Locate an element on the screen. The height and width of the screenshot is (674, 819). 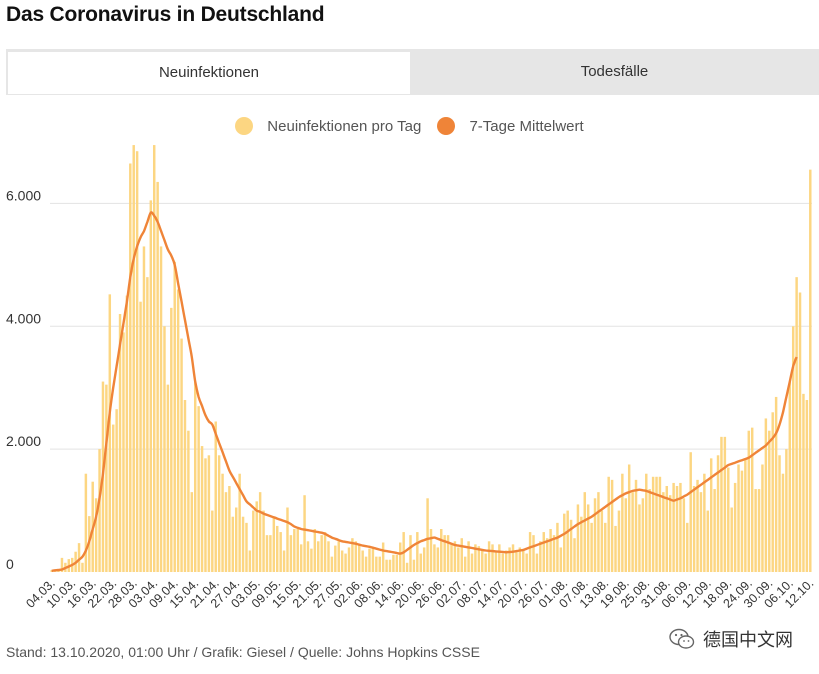
watermark-text: 德国中文网 is located at coordinates (748, 640).